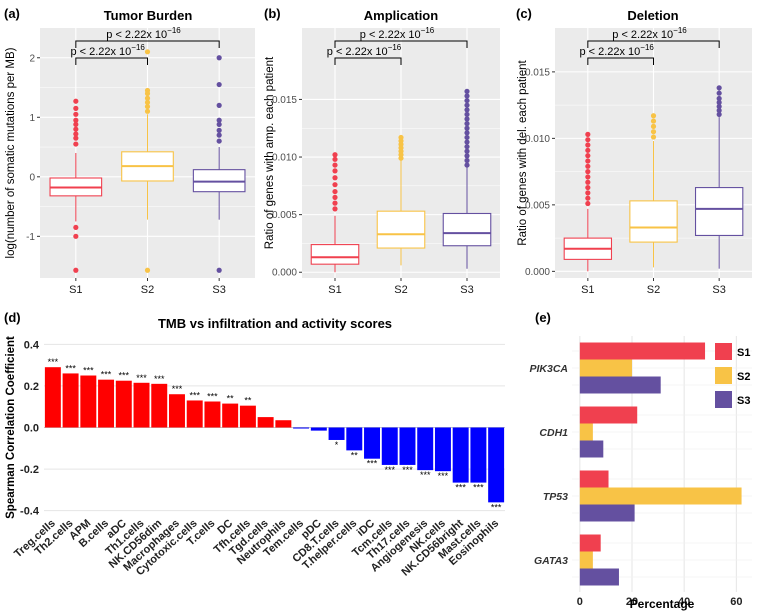  I want to click on y-tick-label: GATA3, so click(551, 561).